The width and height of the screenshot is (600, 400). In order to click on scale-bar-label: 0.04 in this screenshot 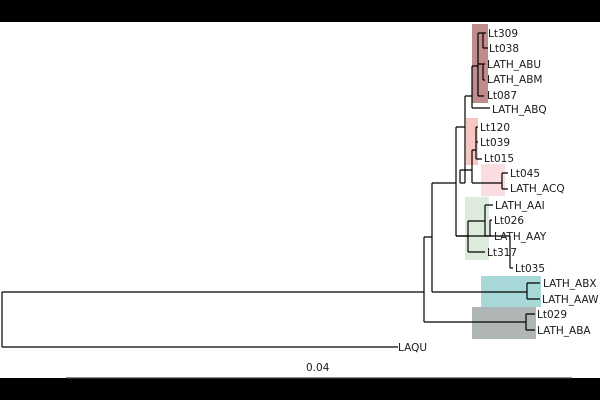, I will do `click(318, 368)`.